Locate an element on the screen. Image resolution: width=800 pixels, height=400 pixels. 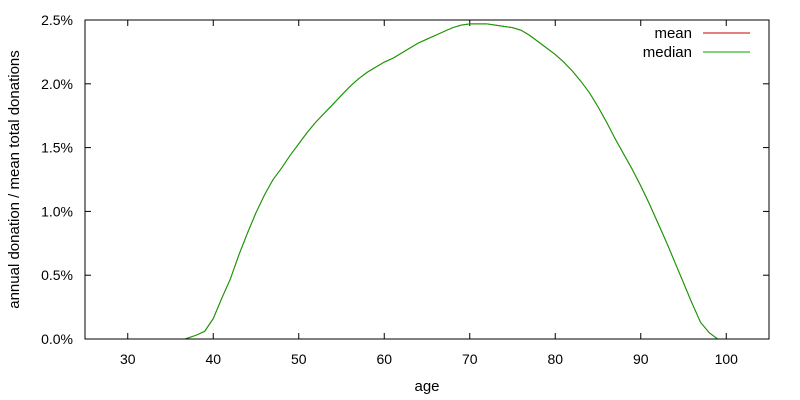
y-tick-label: 0.5% is located at coordinates (57, 275).